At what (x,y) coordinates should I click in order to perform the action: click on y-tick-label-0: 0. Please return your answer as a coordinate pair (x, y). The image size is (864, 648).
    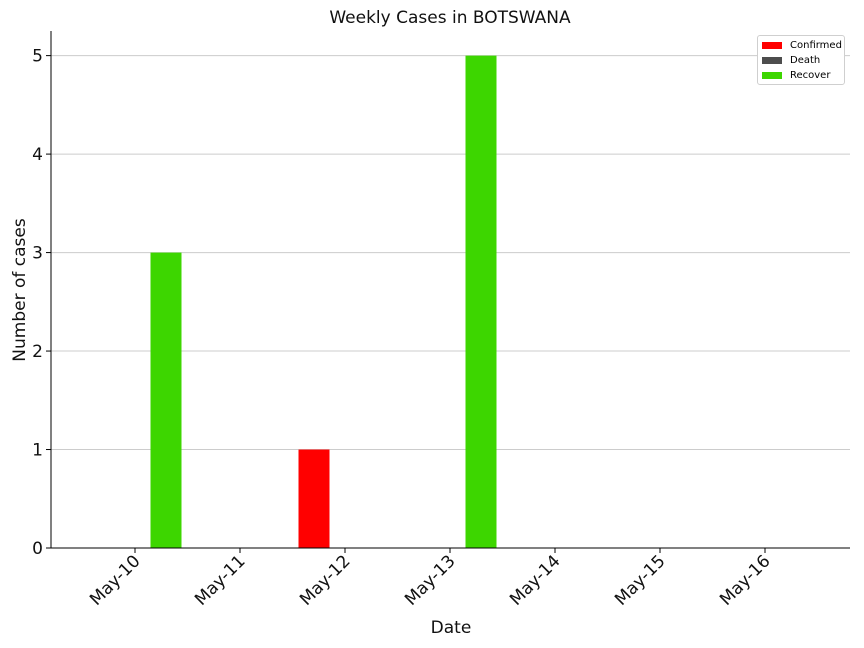
    Looking at the image, I should click on (37, 549).